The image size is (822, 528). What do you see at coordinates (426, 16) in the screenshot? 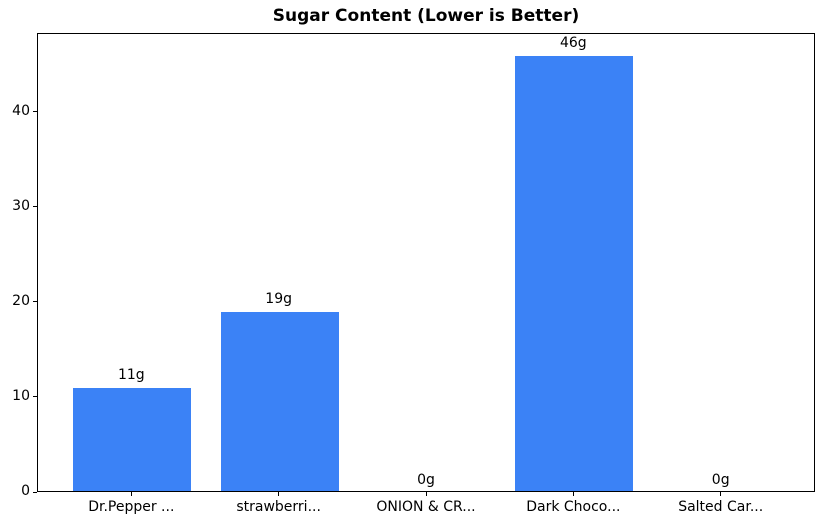
I see `chart-title: Sugar Content (Lower is Better)` at bounding box center [426, 16].